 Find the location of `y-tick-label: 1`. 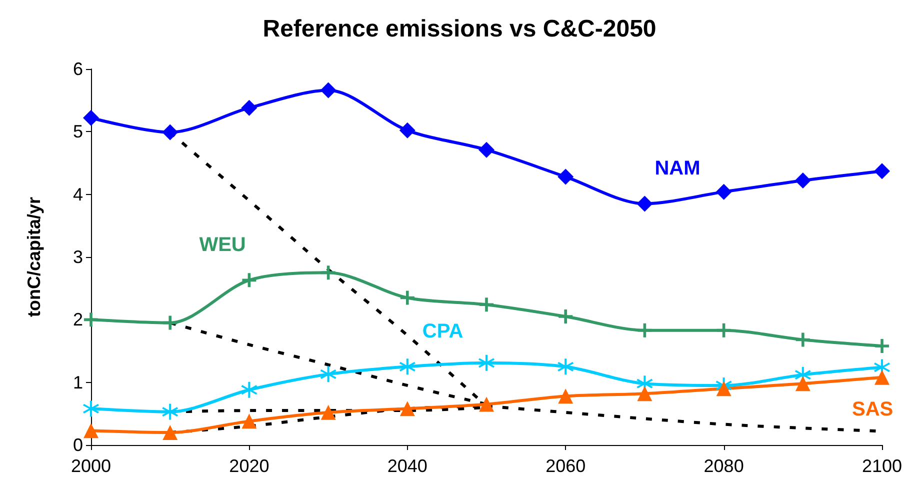

y-tick-label: 1 is located at coordinates (77, 382).